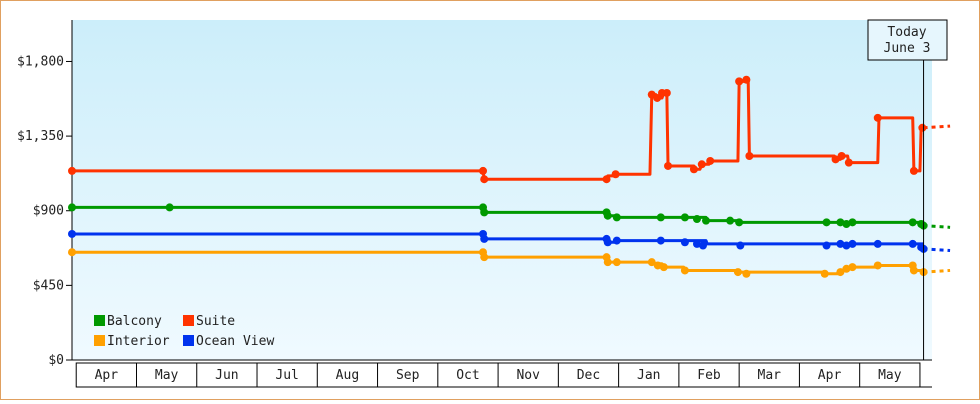  What do you see at coordinates (709, 375) in the screenshot?
I see `month-label: Feb` at bounding box center [709, 375].